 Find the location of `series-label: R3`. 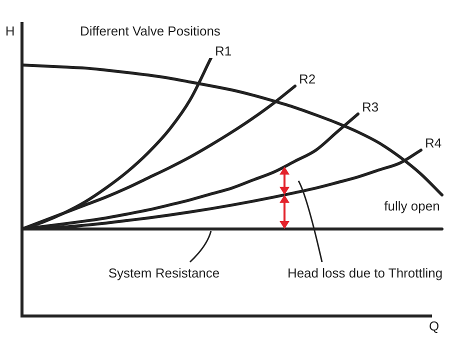

series-label: R3 is located at coordinates (370, 107).